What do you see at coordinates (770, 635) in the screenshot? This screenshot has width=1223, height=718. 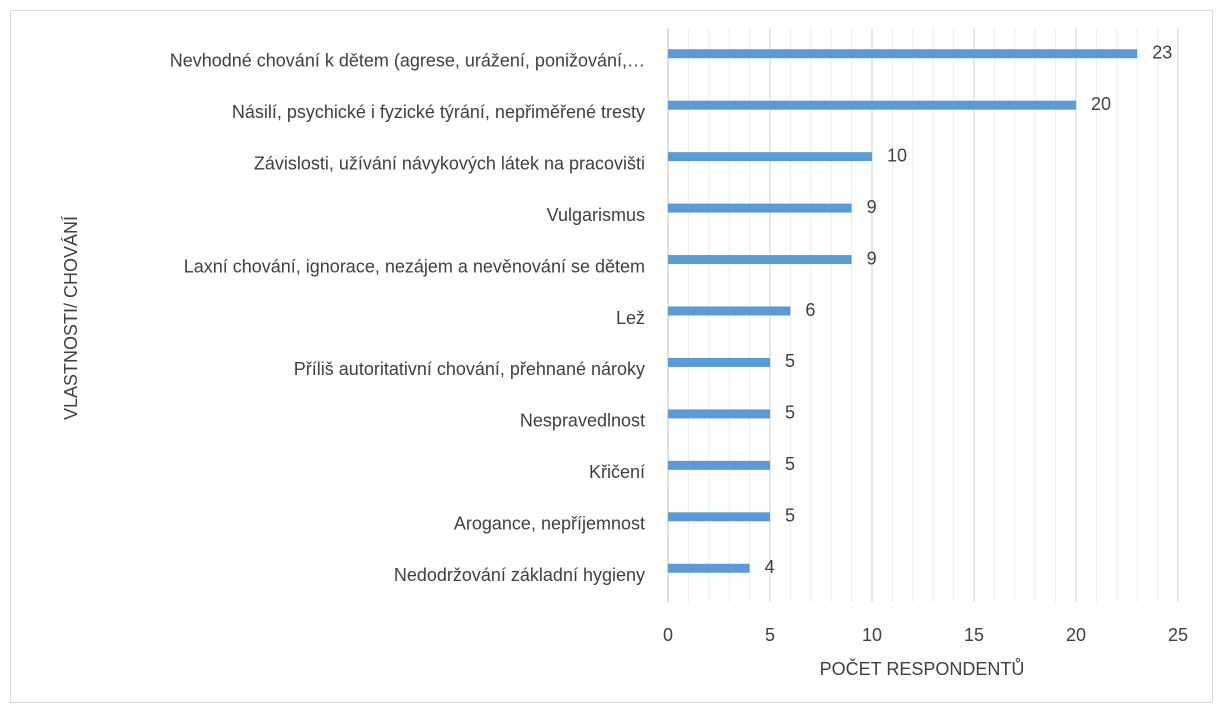 I see `x-tick-label: 5` at bounding box center [770, 635].